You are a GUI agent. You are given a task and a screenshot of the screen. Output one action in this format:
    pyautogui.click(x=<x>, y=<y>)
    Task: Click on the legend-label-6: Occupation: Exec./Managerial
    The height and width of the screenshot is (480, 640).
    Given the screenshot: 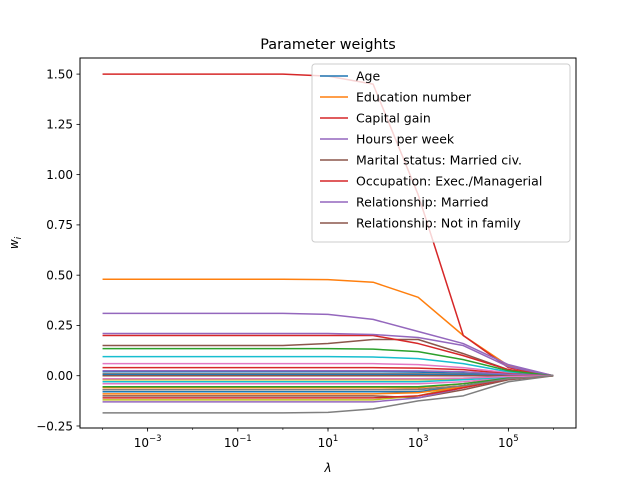 What is the action you would take?
    pyautogui.click(x=449, y=181)
    